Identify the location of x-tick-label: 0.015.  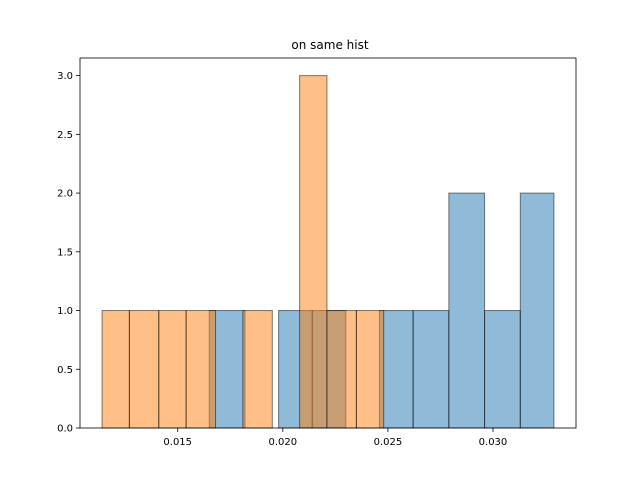
(177, 442).